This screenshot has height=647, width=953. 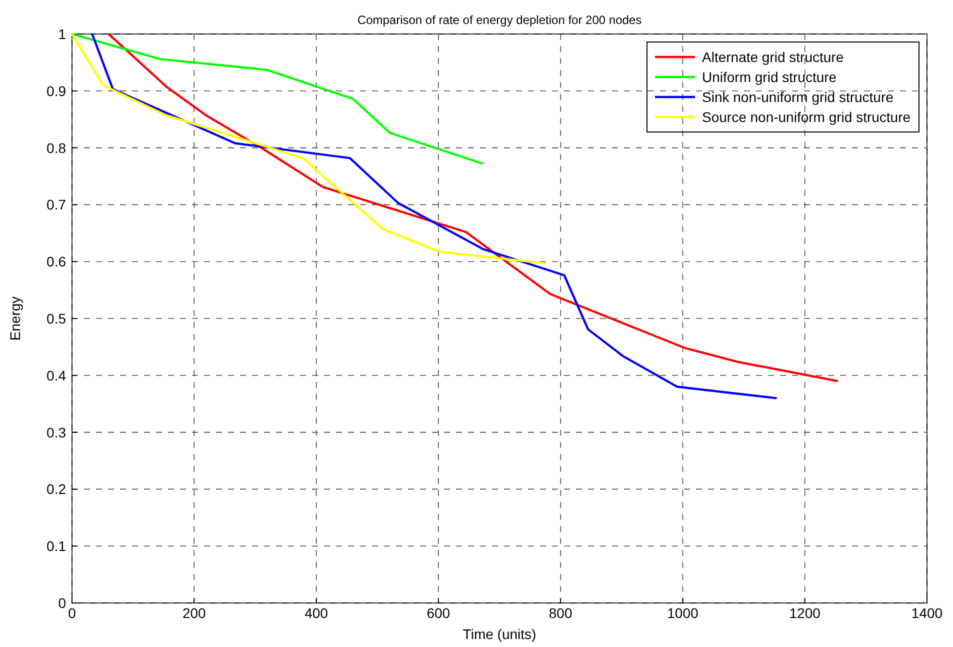 I want to click on legend-label: Sink non-uniform grid structure, so click(x=798, y=97).